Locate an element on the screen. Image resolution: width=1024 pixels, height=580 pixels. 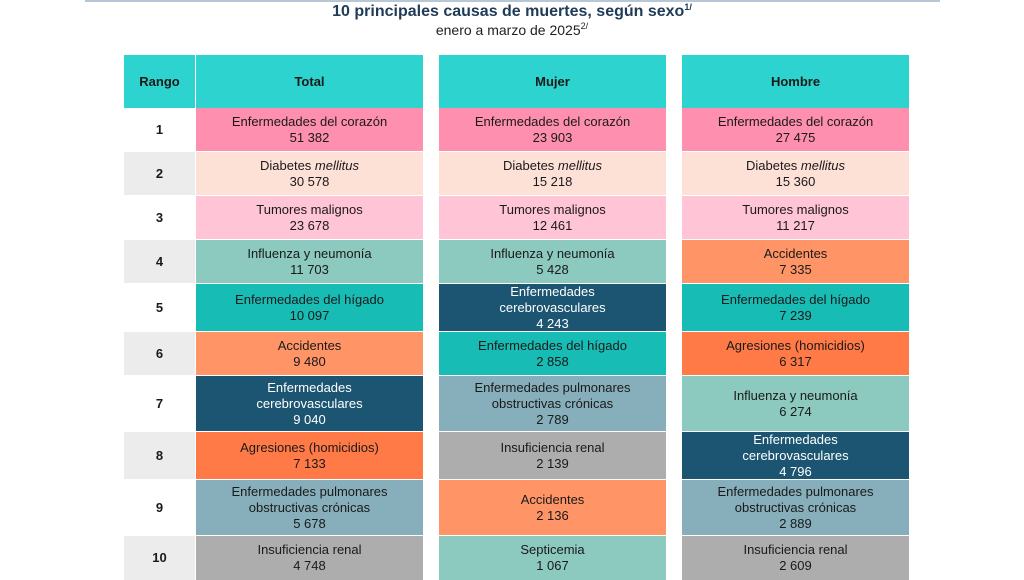
cause-cell-mujer: Enfermedades cerebrovasculares 4 243 is located at coordinates (552, 307).